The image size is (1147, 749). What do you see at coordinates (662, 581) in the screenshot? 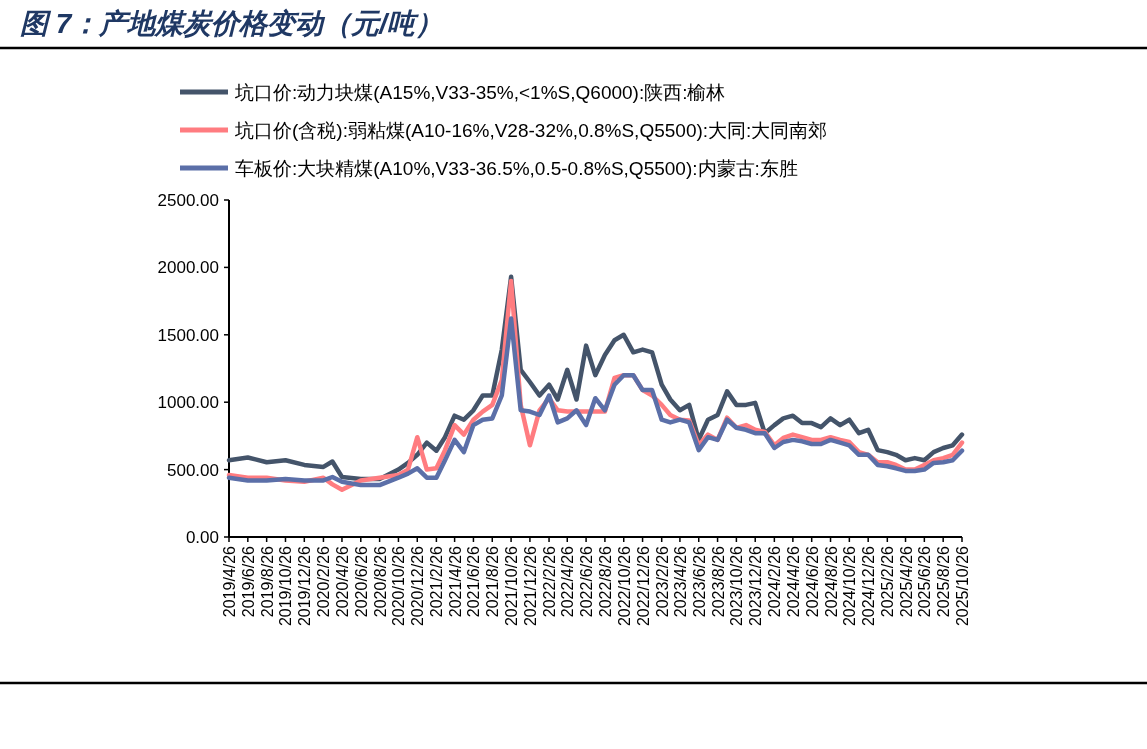
I see `x-tick-label: 2023/2/26` at bounding box center [662, 581].